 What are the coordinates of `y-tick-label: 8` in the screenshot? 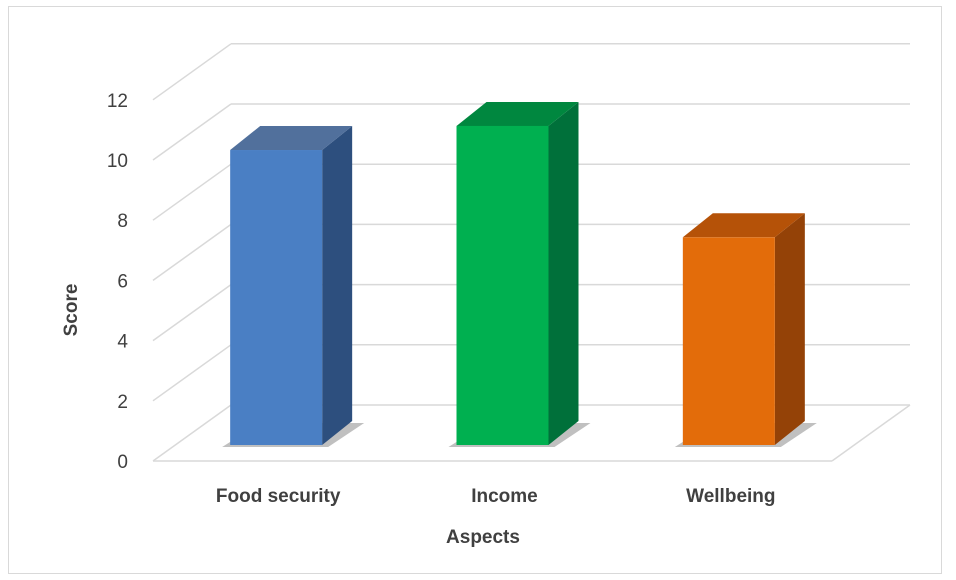 It's located at (122, 221).